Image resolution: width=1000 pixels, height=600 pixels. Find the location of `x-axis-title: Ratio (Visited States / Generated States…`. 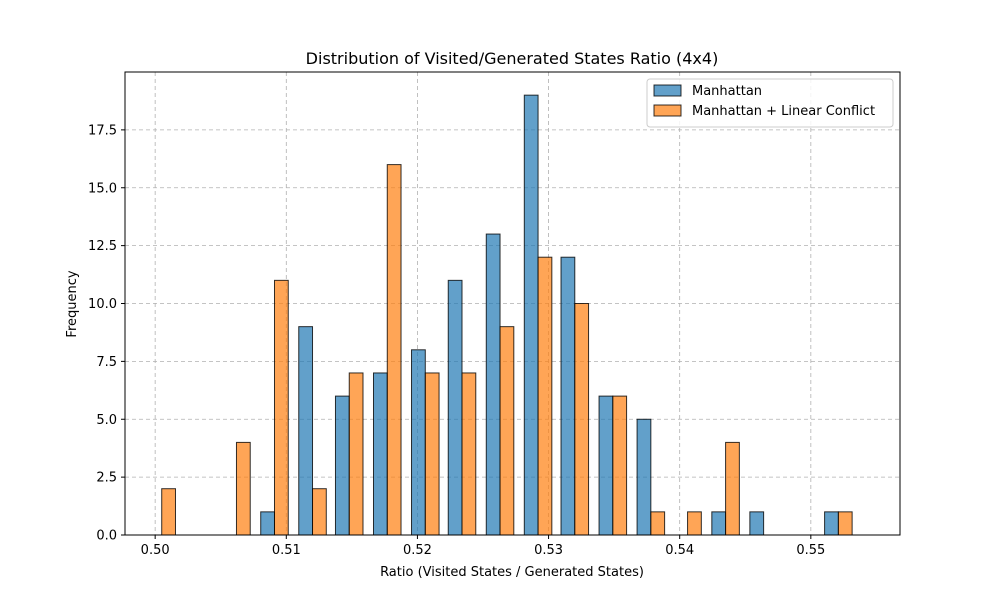

x-axis-title: Ratio (Visited States / Generated States… is located at coordinates (512, 572).